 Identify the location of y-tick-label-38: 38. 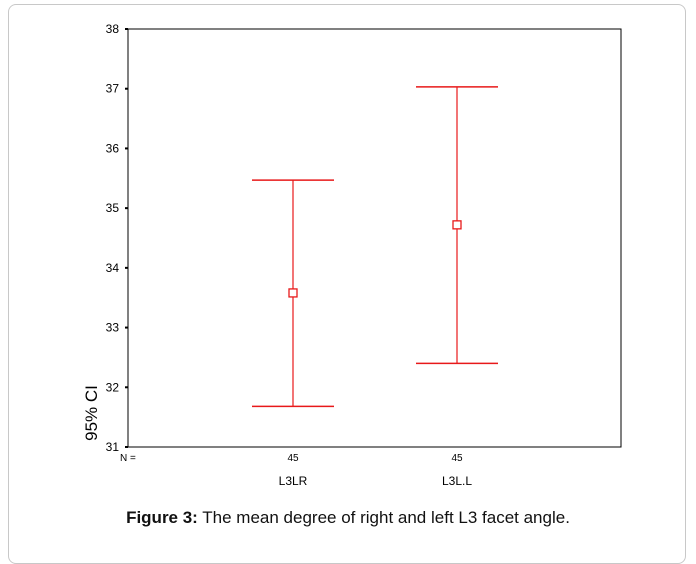
(113, 29).